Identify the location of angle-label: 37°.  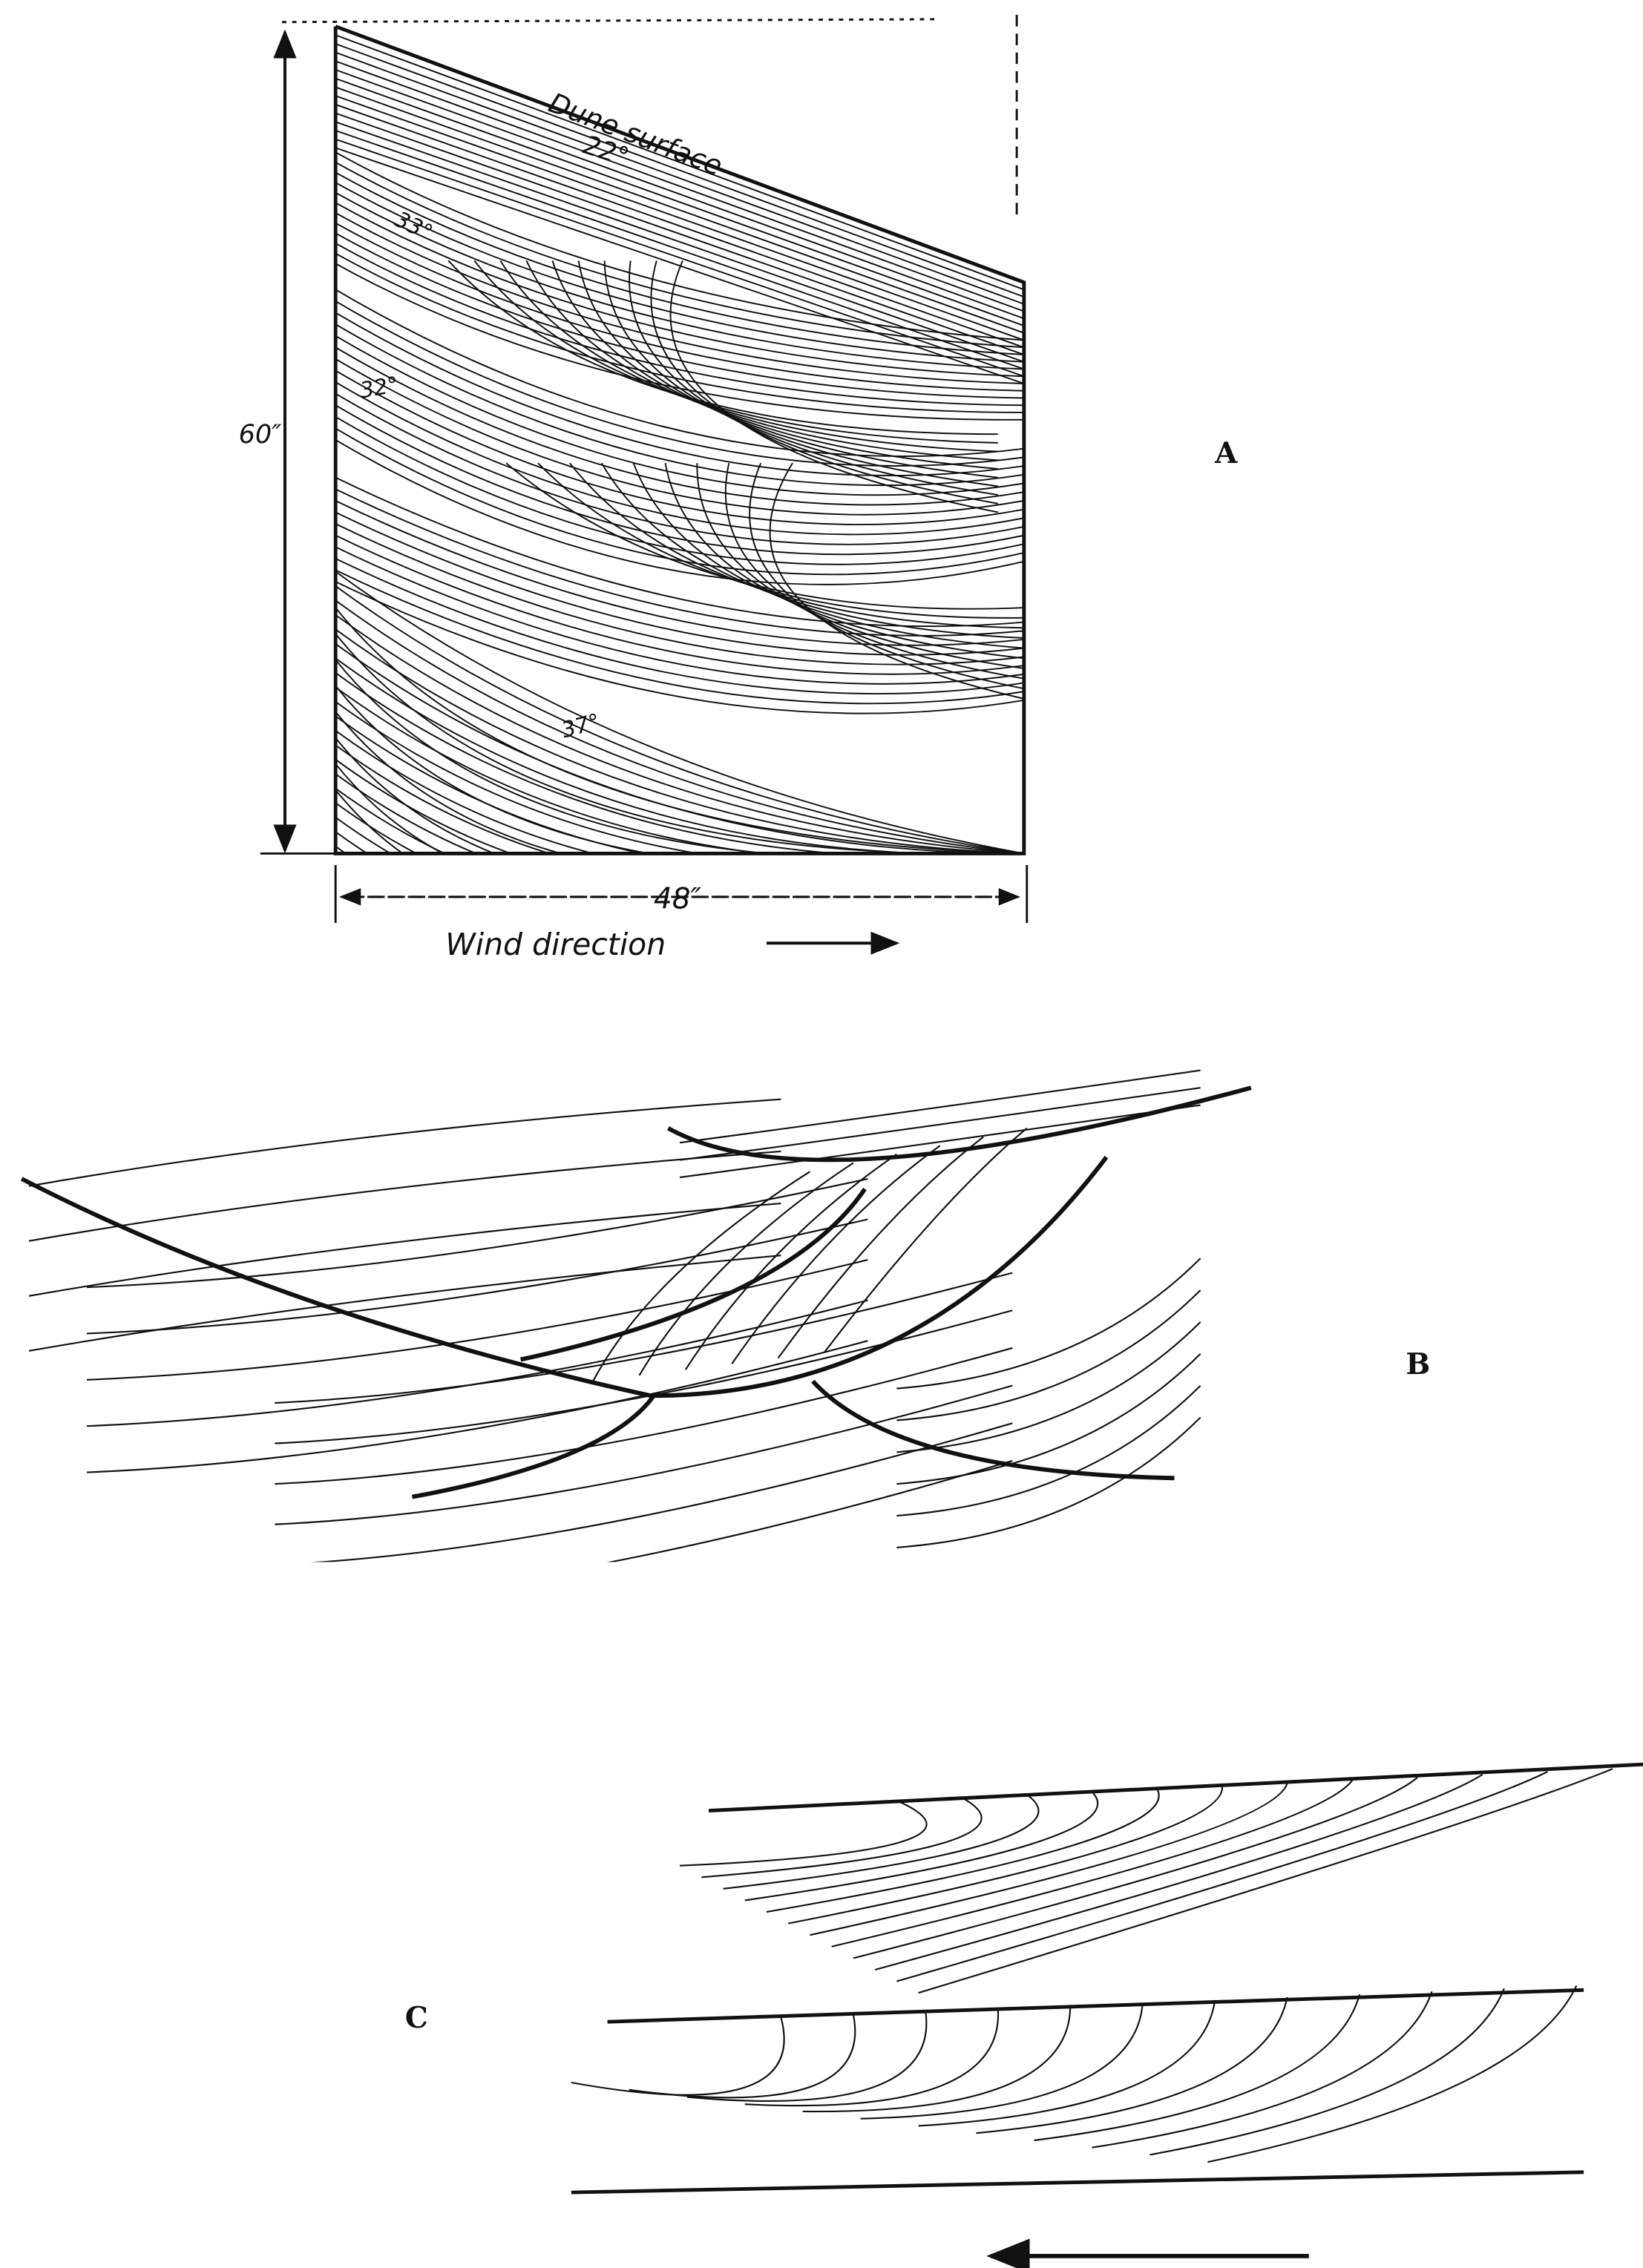
(581, 726).